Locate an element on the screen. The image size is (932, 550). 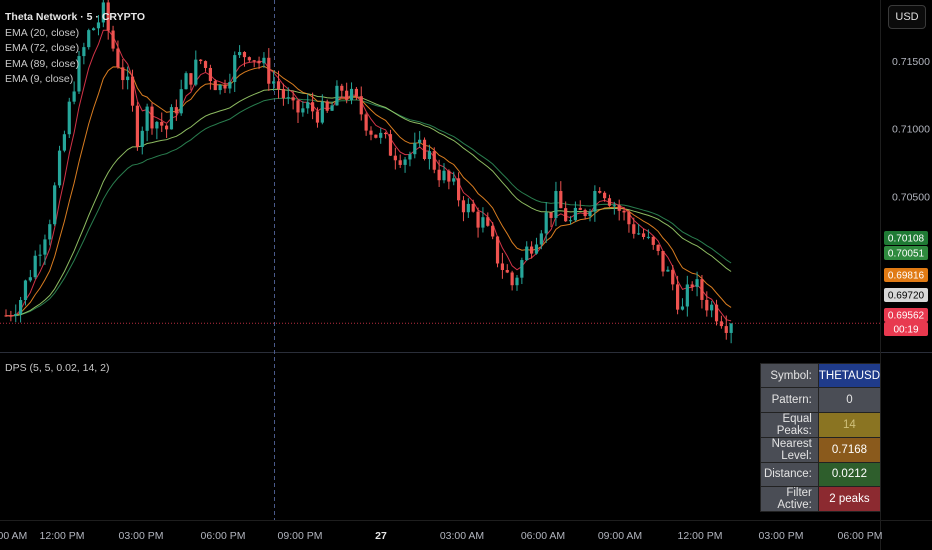
info-row: Filter Active: 2 peaks is located at coordinates (821, 498).